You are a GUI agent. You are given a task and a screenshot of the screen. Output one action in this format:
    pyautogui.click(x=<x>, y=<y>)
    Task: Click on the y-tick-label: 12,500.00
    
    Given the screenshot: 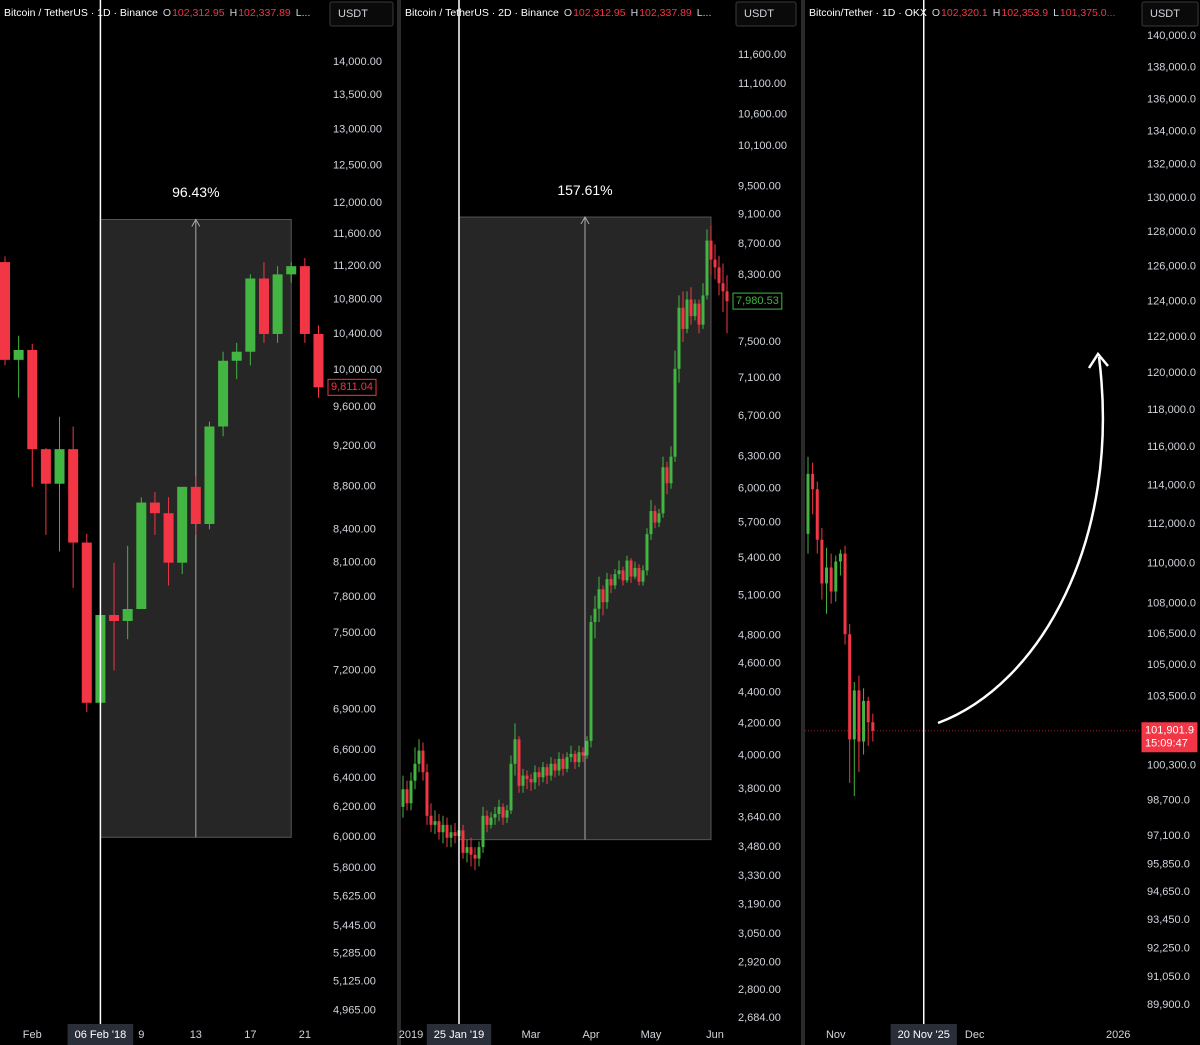 What is the action you would take?
    pyautogui.click(x=357, y=166)
    